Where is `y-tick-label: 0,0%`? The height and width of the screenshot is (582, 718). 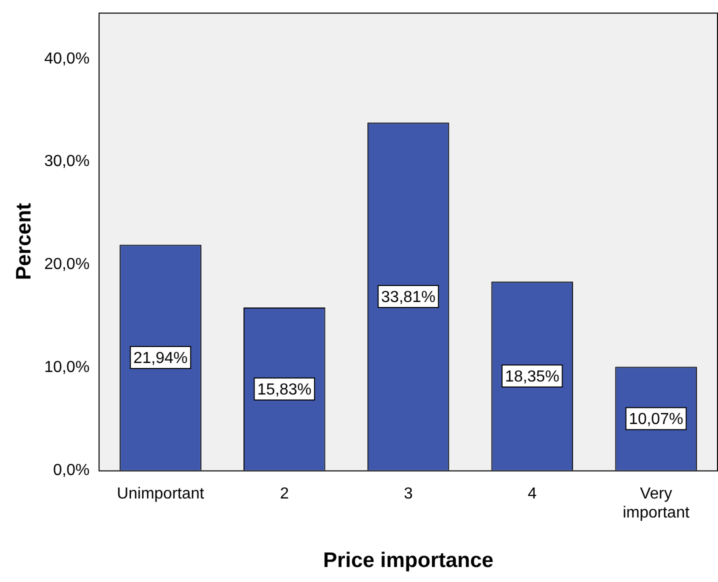
y-tick-label: 0,0% is located at coordinates (71, 470).